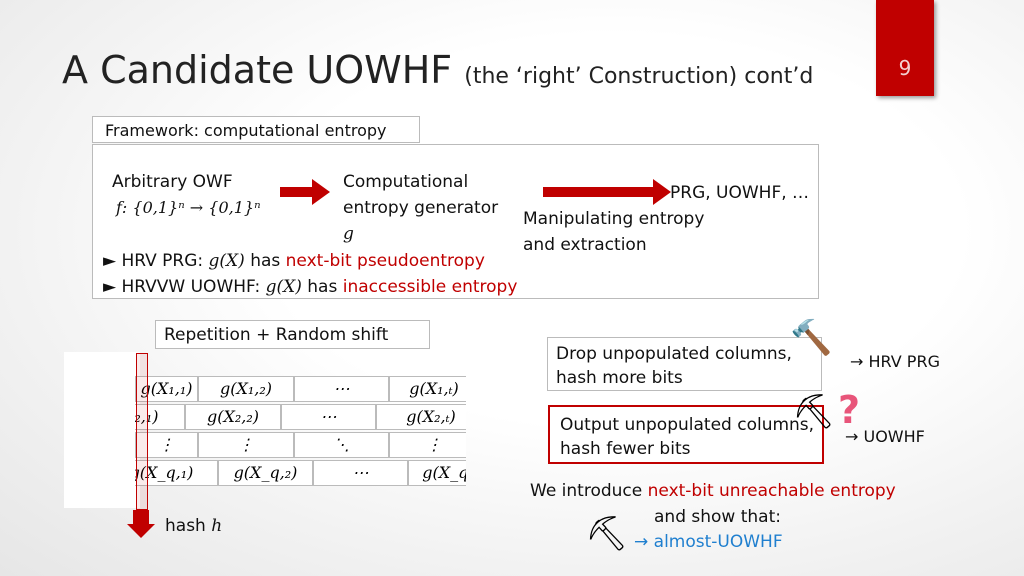 The image size is (1024, 576). What do you see at coordinates (246, 389) in the screenshot?
I see `table-cell: g(X₁,₂)` at bounding box center [246, 389].